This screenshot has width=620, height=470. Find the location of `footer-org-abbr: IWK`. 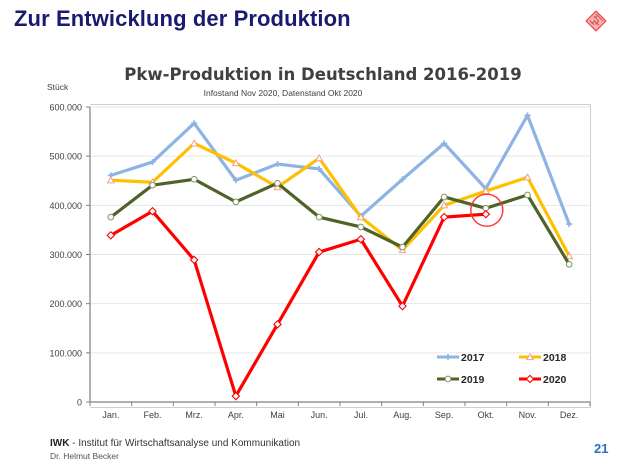

footer-org-abbr: IWK is located at coordinates (60, 443).